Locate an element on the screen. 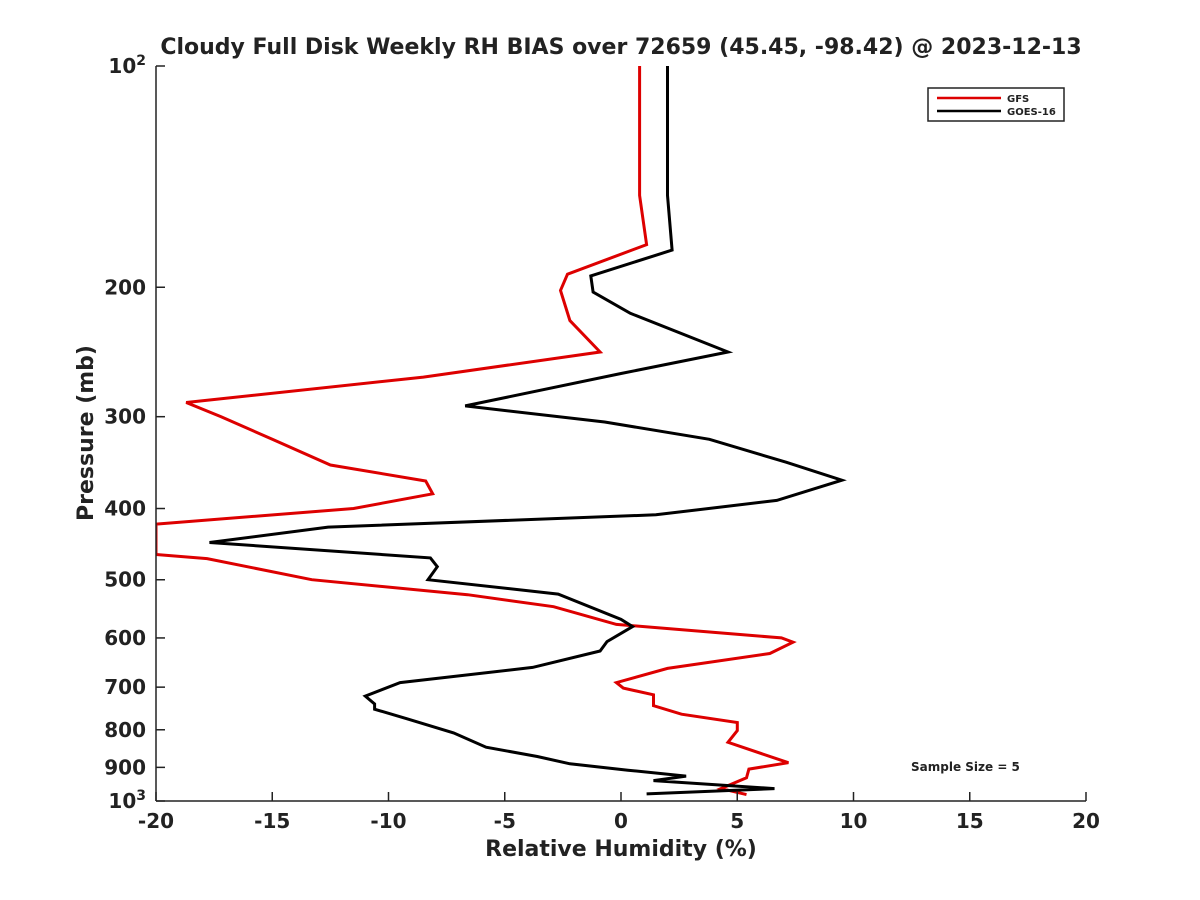  x-tick-label: 20 is located at coordinates (1086, 821).